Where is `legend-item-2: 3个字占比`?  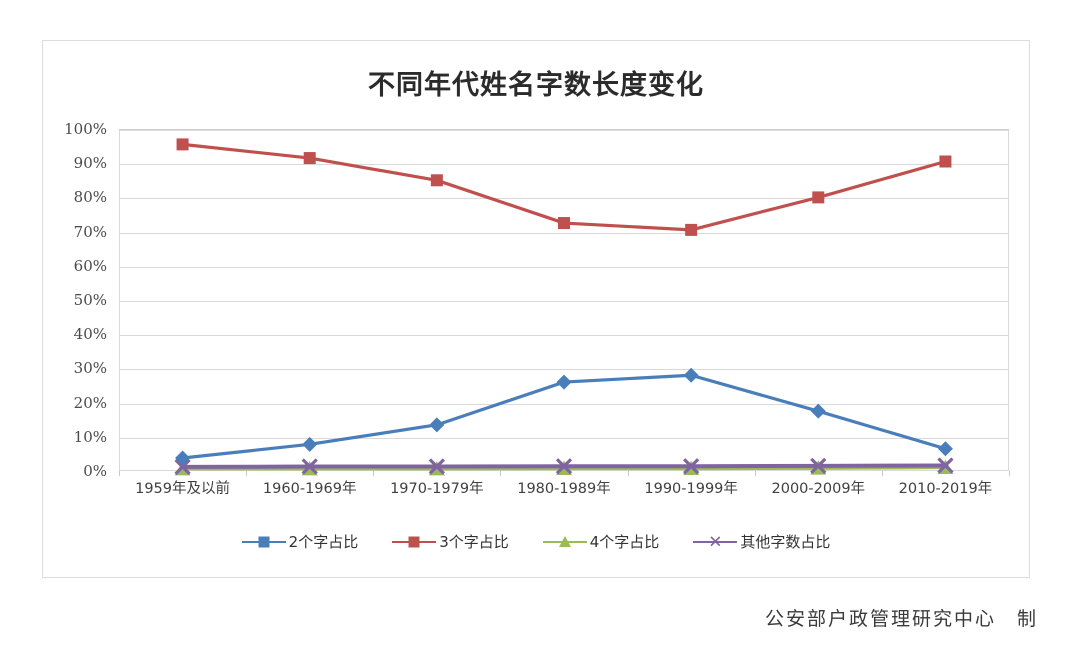 legend-item-2: 3个字占比 is located at coordinates (450, 541).